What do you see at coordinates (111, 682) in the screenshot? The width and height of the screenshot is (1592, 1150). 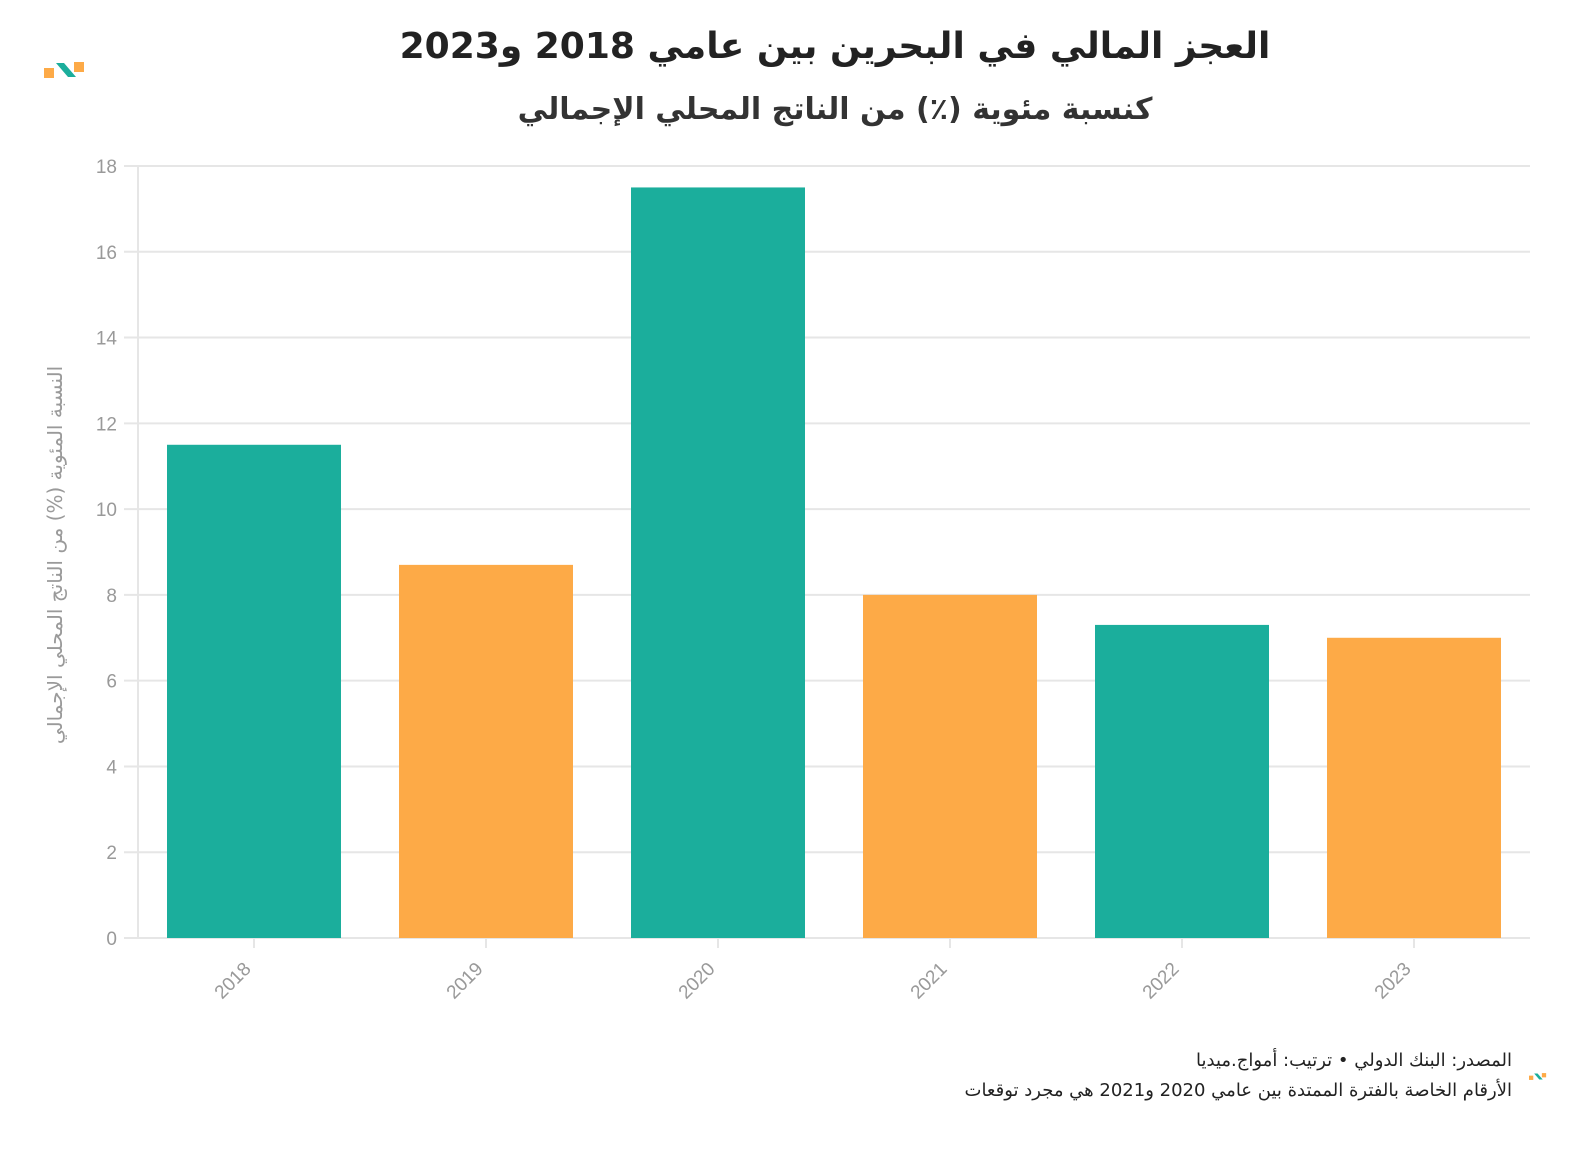 I see `y-tick-label: 6` at bounding box center [111, 682].